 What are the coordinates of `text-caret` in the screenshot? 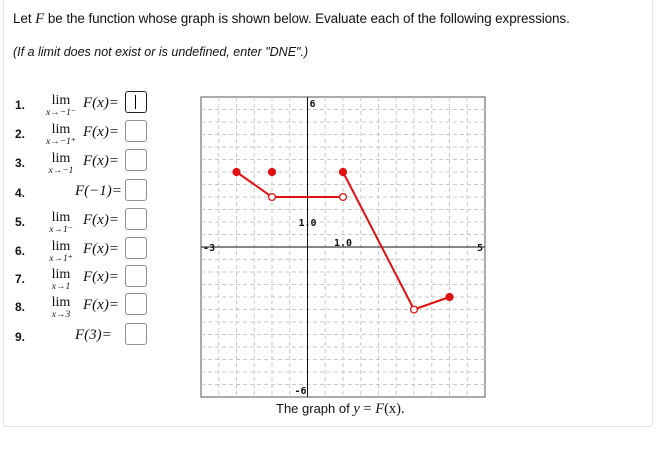 It's located at (135, 102).